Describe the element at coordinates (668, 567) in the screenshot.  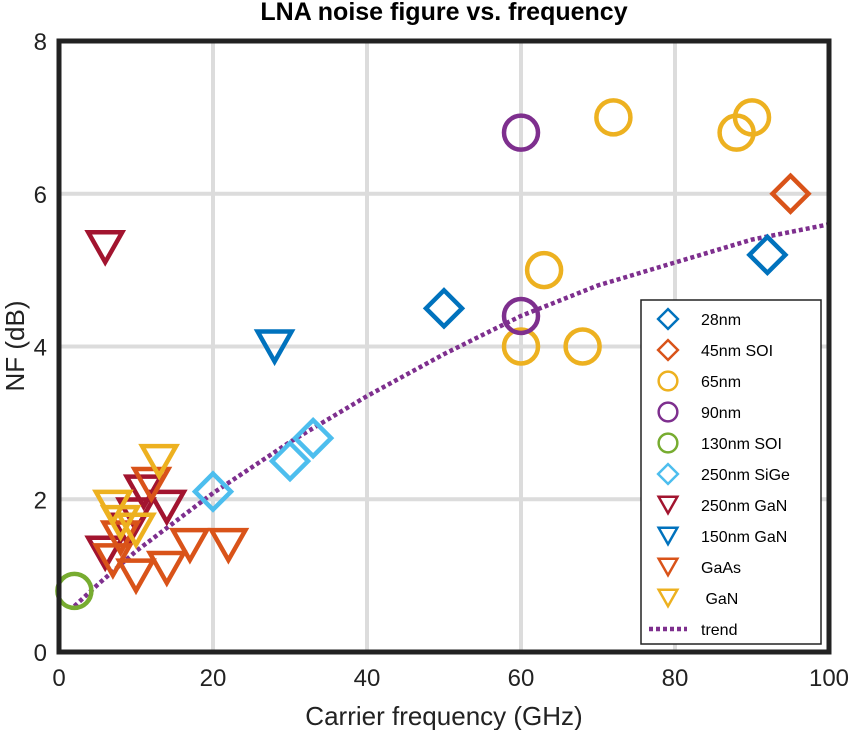
I see `legend-marker-gaas` at that location.